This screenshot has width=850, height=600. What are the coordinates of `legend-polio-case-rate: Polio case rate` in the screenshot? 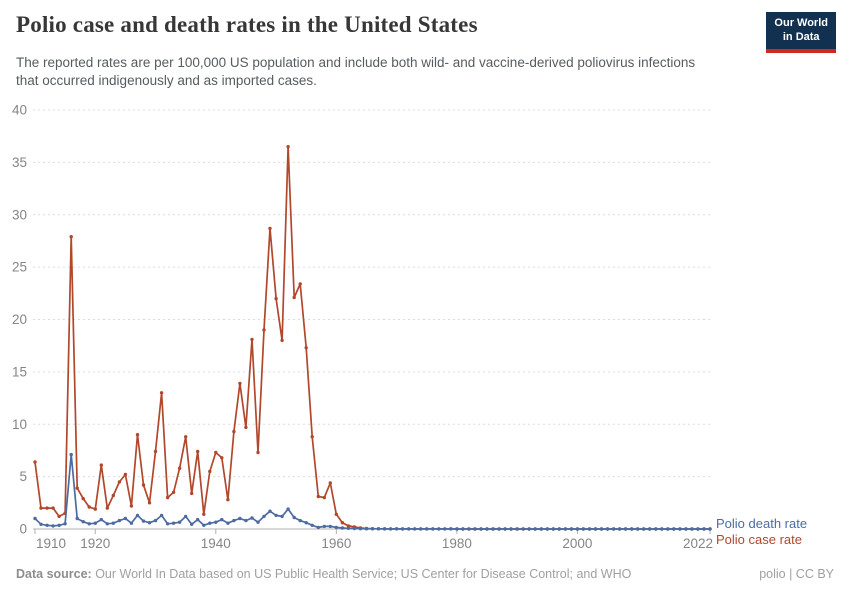 It's located at (759, 539).